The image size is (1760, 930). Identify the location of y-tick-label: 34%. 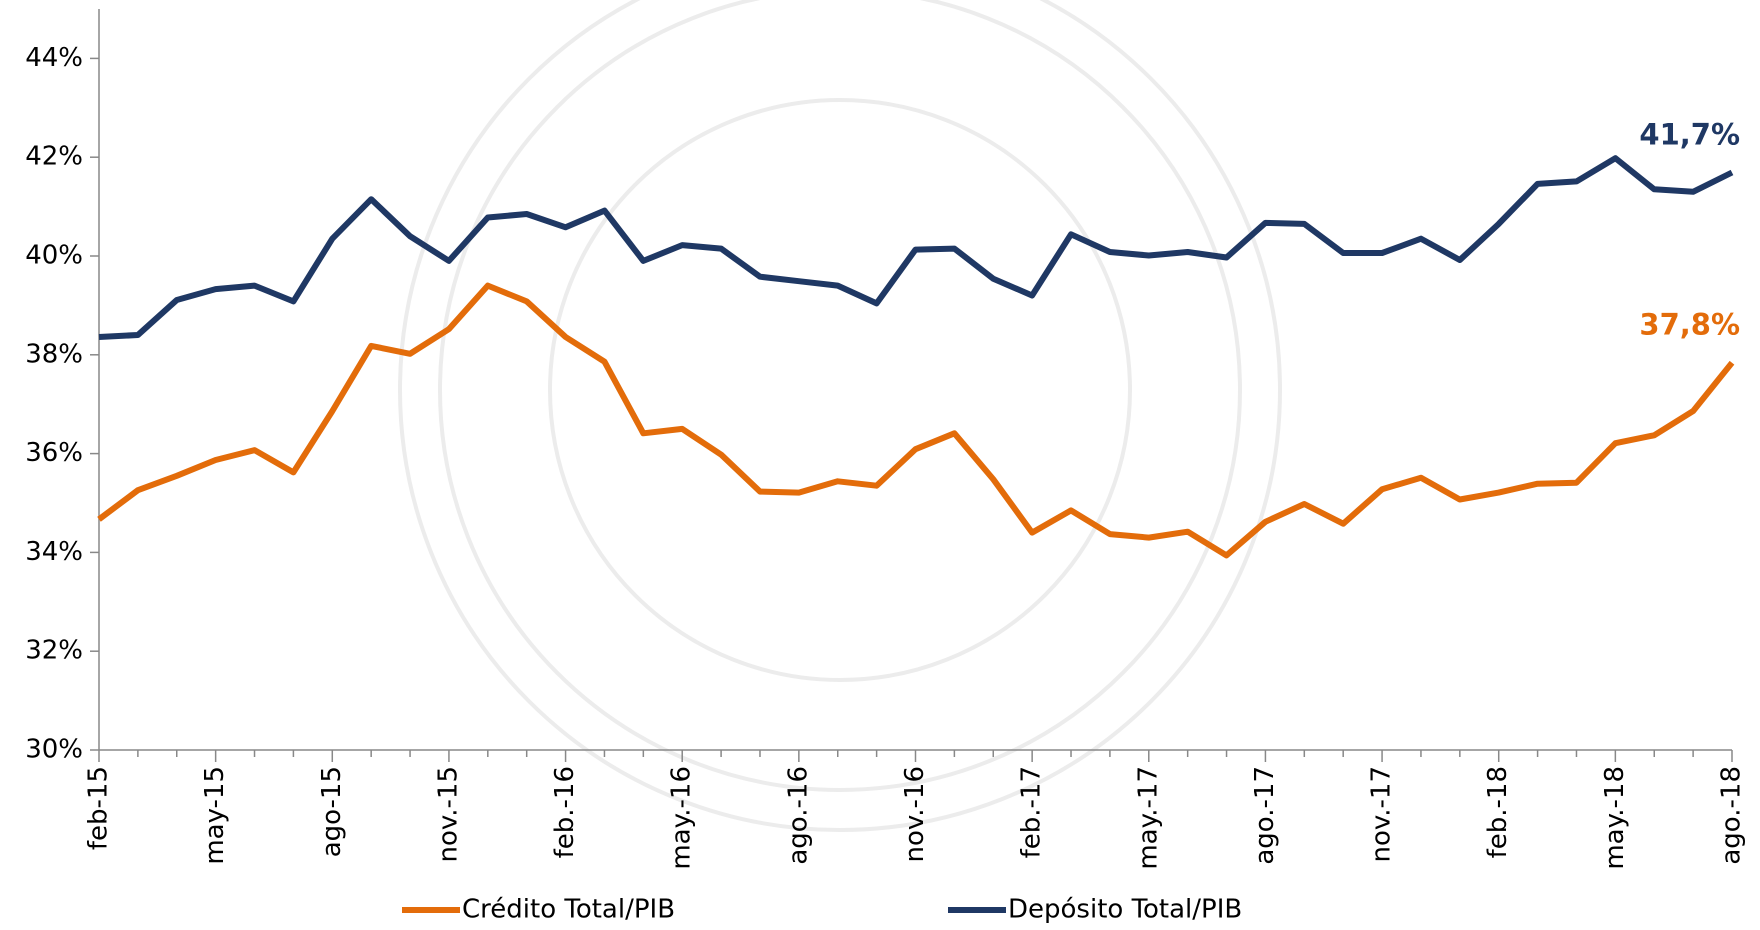
(54, 552).